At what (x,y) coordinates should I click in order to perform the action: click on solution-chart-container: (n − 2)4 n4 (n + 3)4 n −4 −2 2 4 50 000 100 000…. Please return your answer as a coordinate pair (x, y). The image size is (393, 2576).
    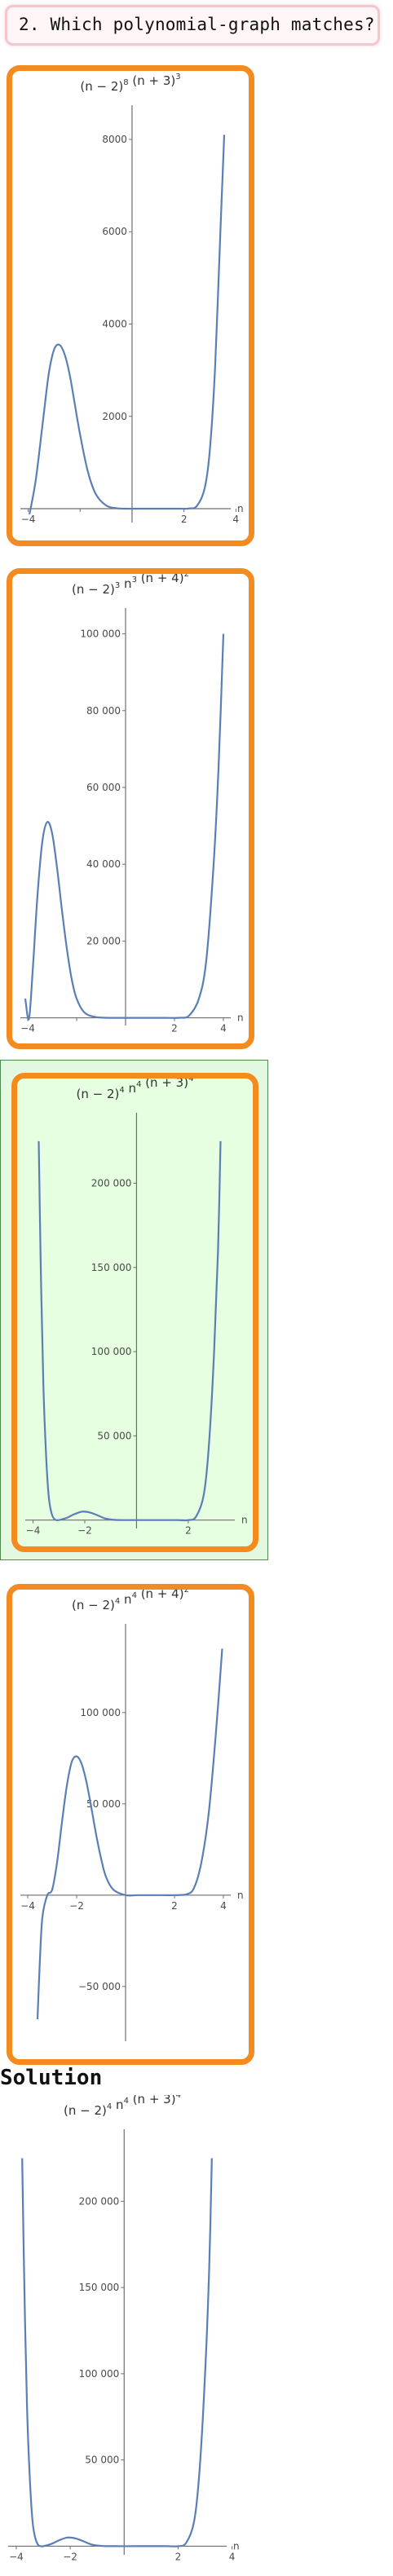
    Looking at the image, I should click on (122, 2332).